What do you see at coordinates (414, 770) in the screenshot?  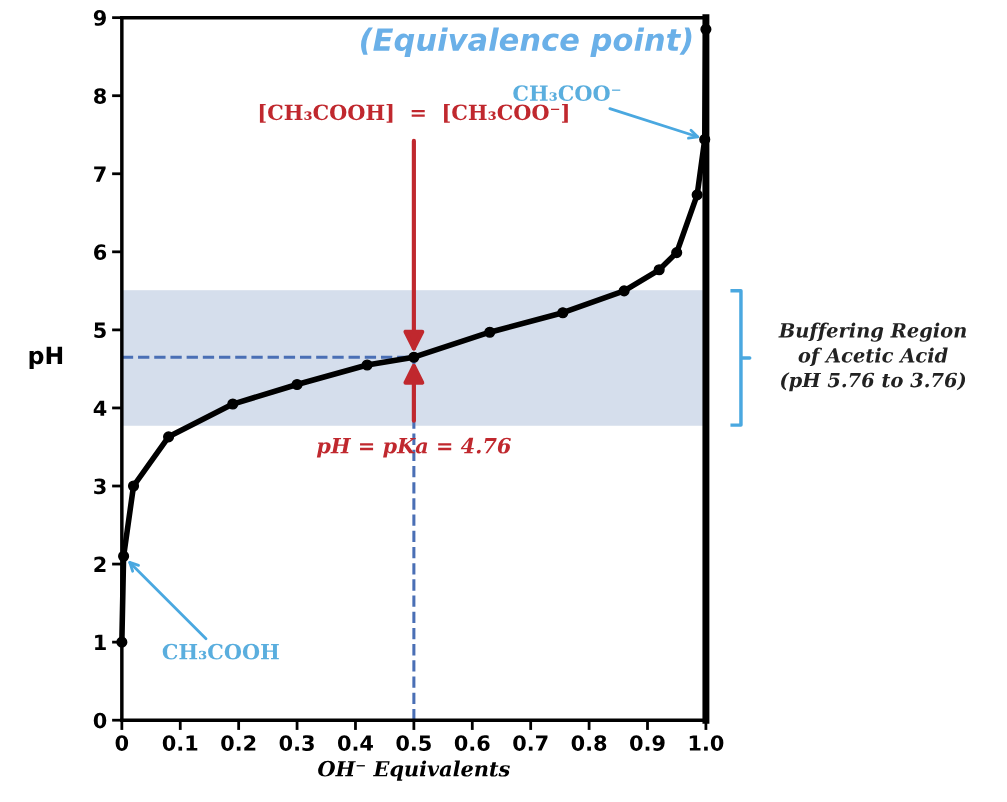 I see `x-axis-title: OH⁻ Equivalents` at bounding box center [414, 770].